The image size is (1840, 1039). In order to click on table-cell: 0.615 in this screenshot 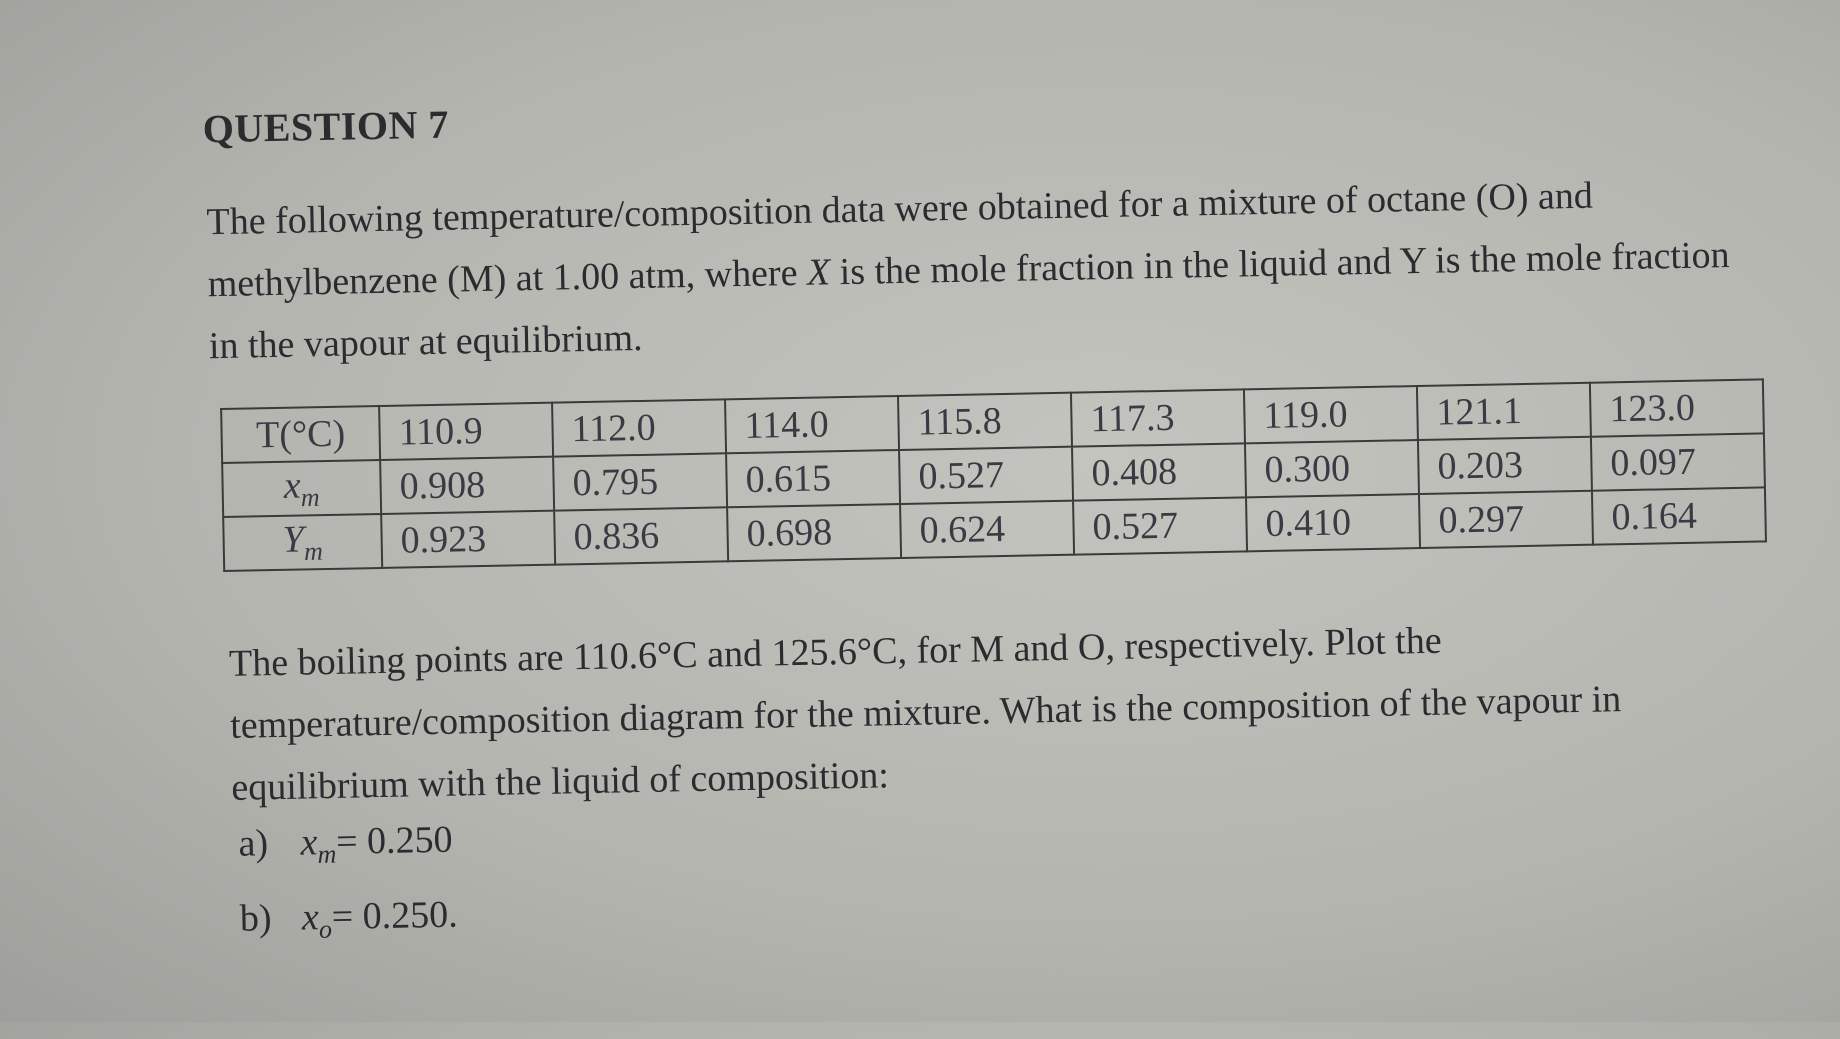, I will do `click(813, 479)`.